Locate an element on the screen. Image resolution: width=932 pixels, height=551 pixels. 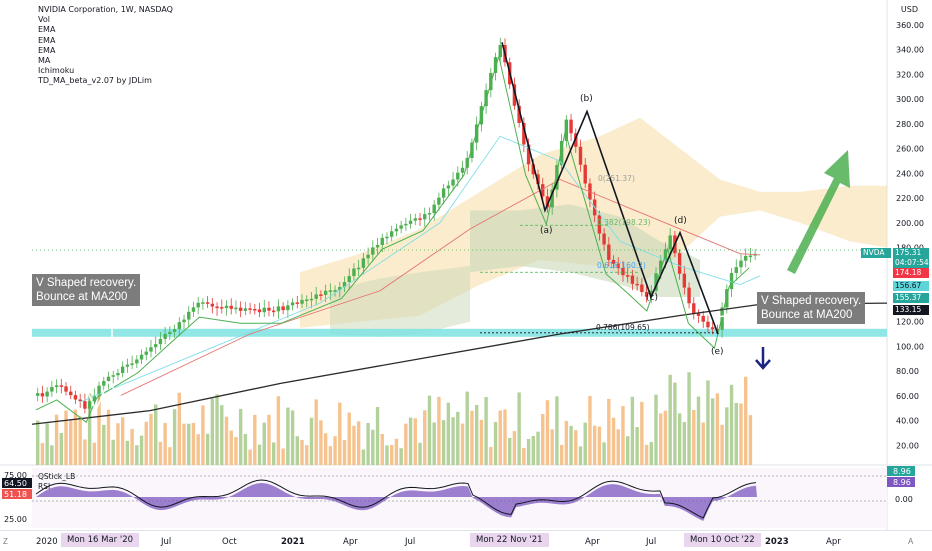
zoom-control: Z is located at coordinates (5, 541).